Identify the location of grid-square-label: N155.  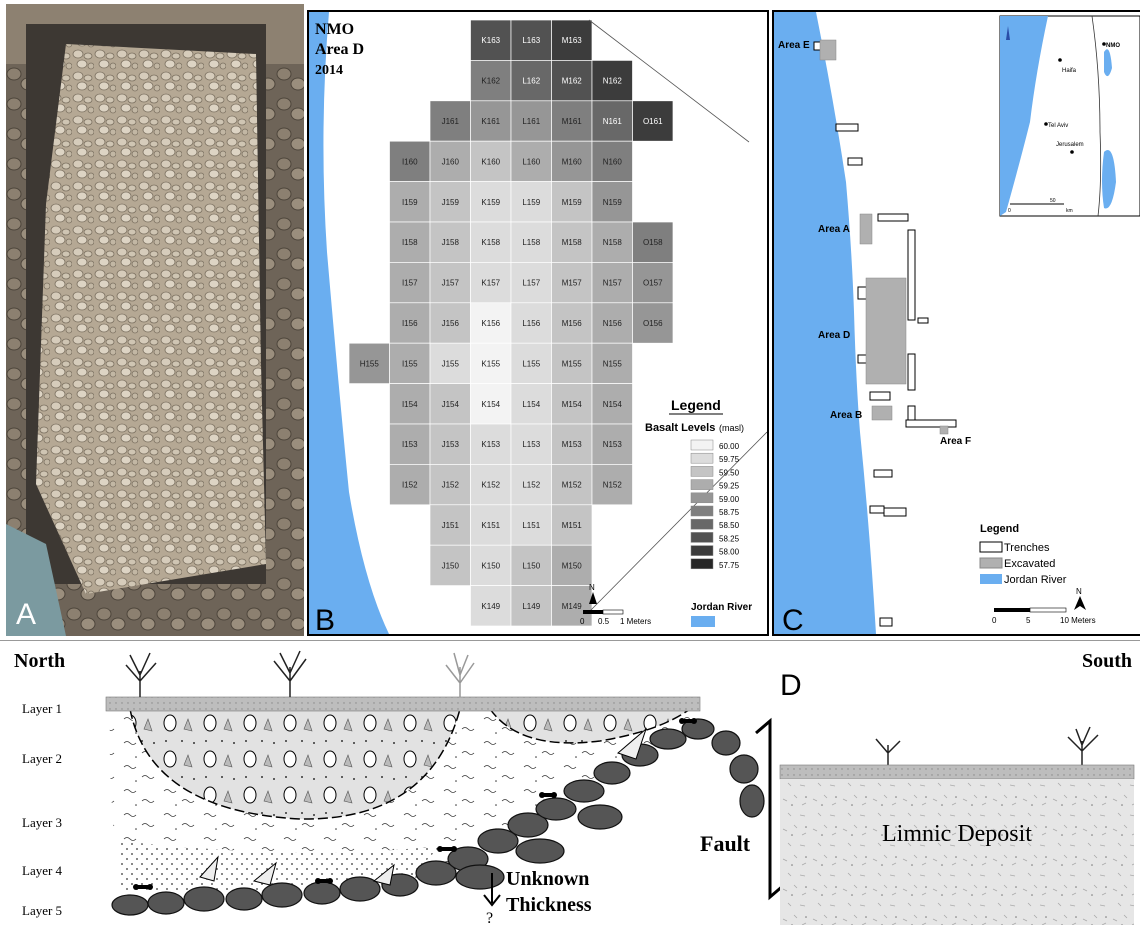
(613, 363).